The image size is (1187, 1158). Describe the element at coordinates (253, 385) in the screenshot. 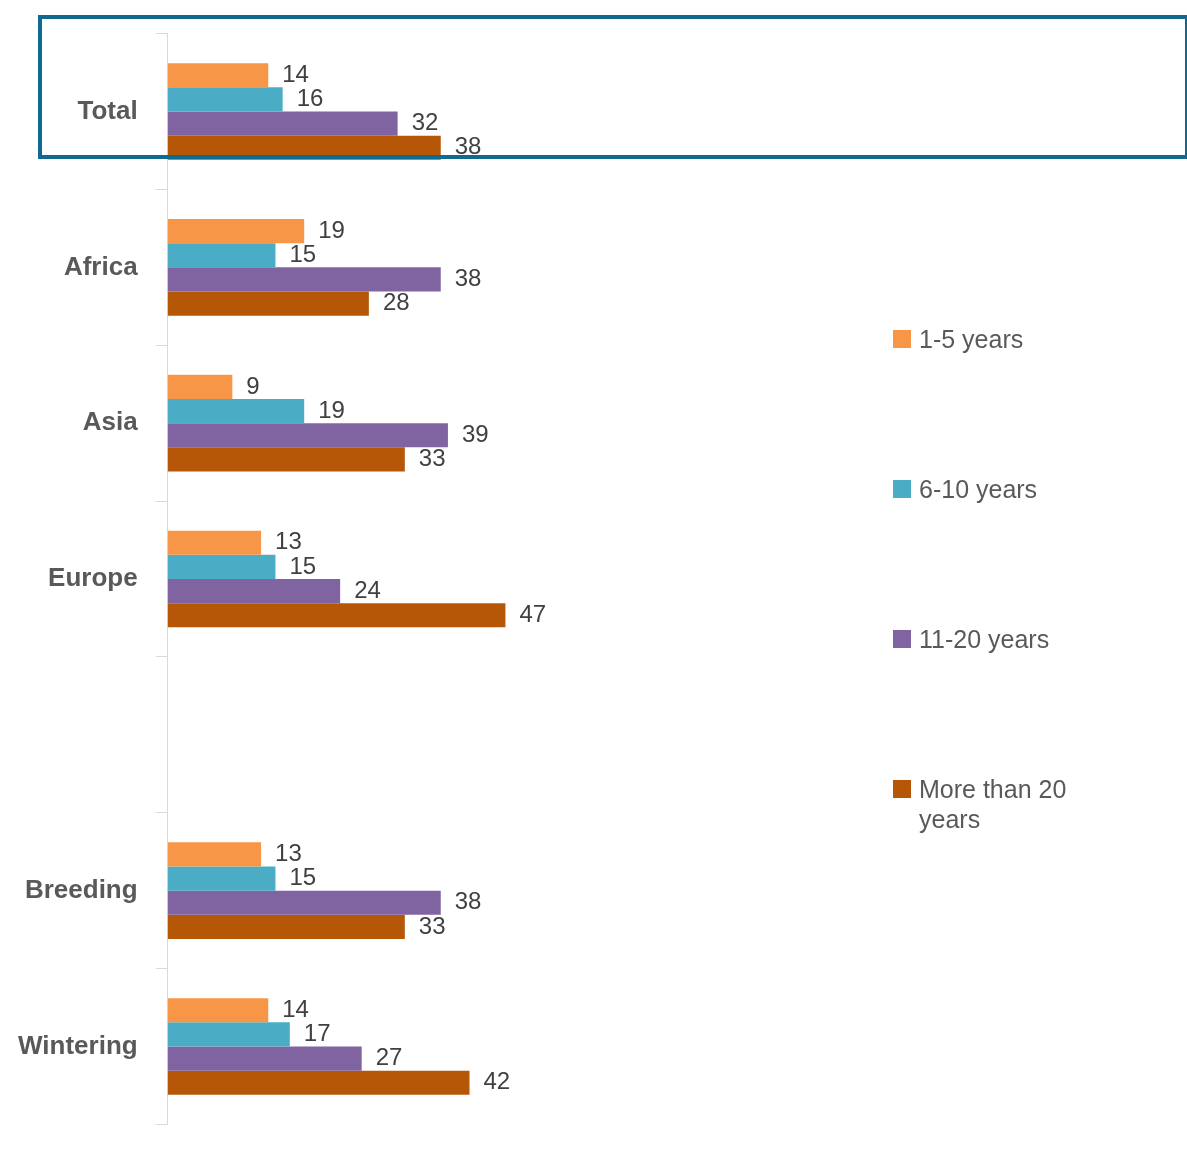

I see `data-label: 9` at that location.